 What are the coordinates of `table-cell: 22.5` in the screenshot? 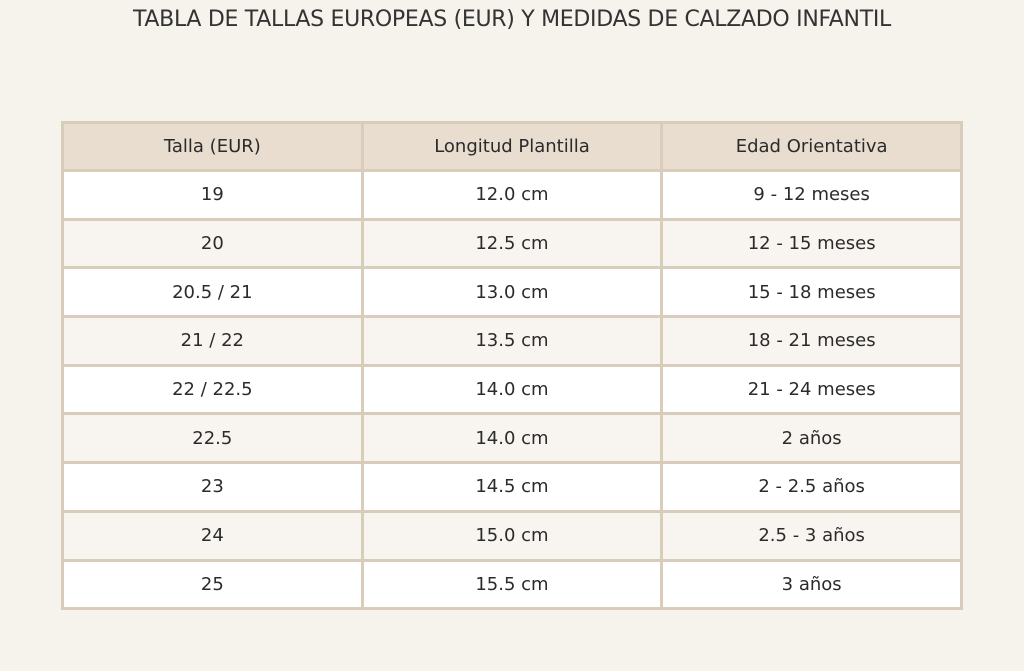 It's located at (212, 438).